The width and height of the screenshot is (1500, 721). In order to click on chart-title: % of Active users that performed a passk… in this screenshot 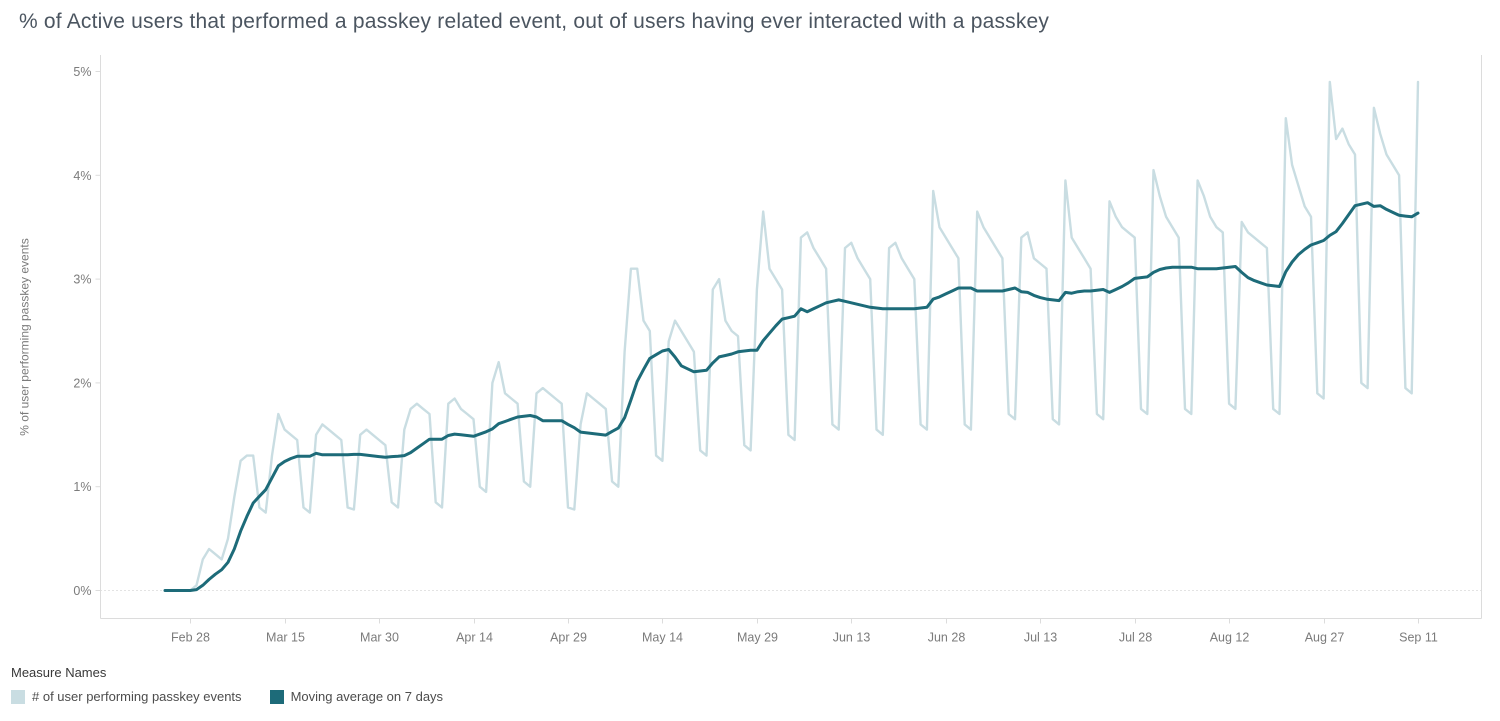, I will do `click(534, 21)`.